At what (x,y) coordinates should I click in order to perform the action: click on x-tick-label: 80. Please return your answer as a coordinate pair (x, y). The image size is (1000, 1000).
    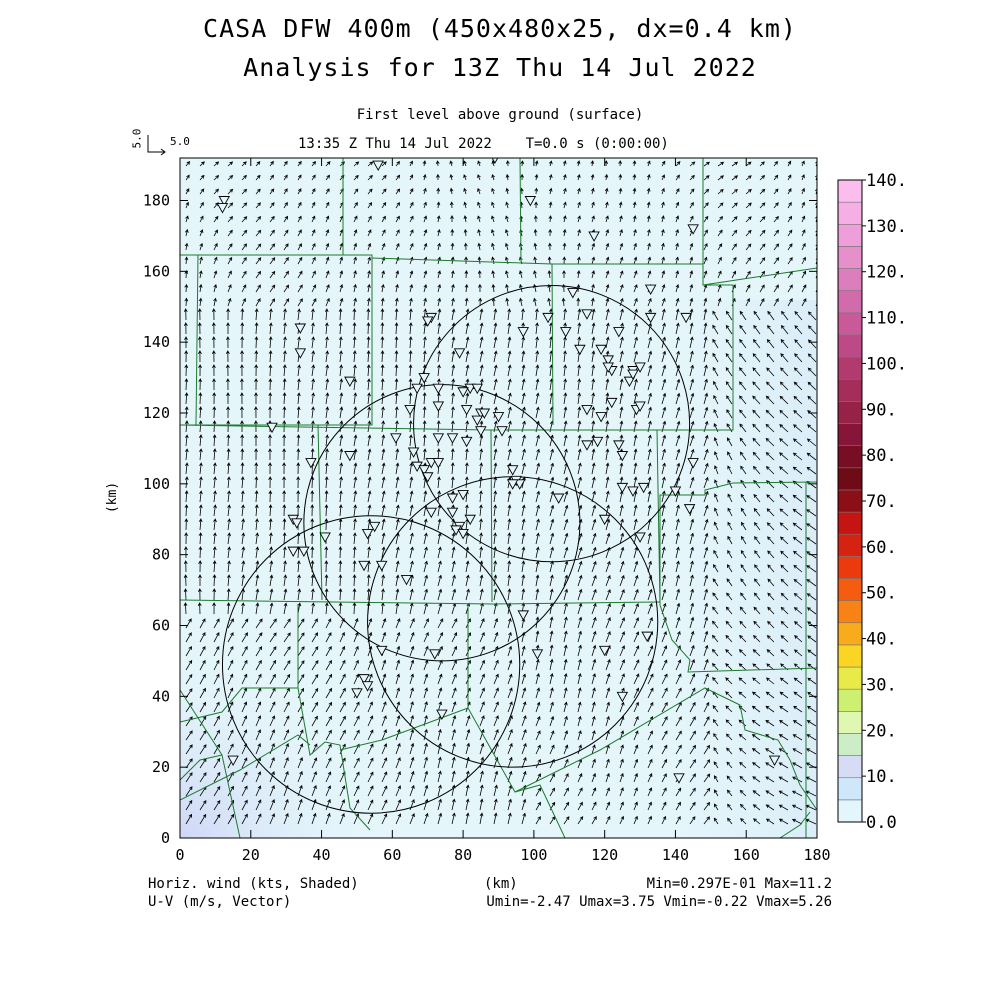
    Looking at the image, I should click on (463, 855).